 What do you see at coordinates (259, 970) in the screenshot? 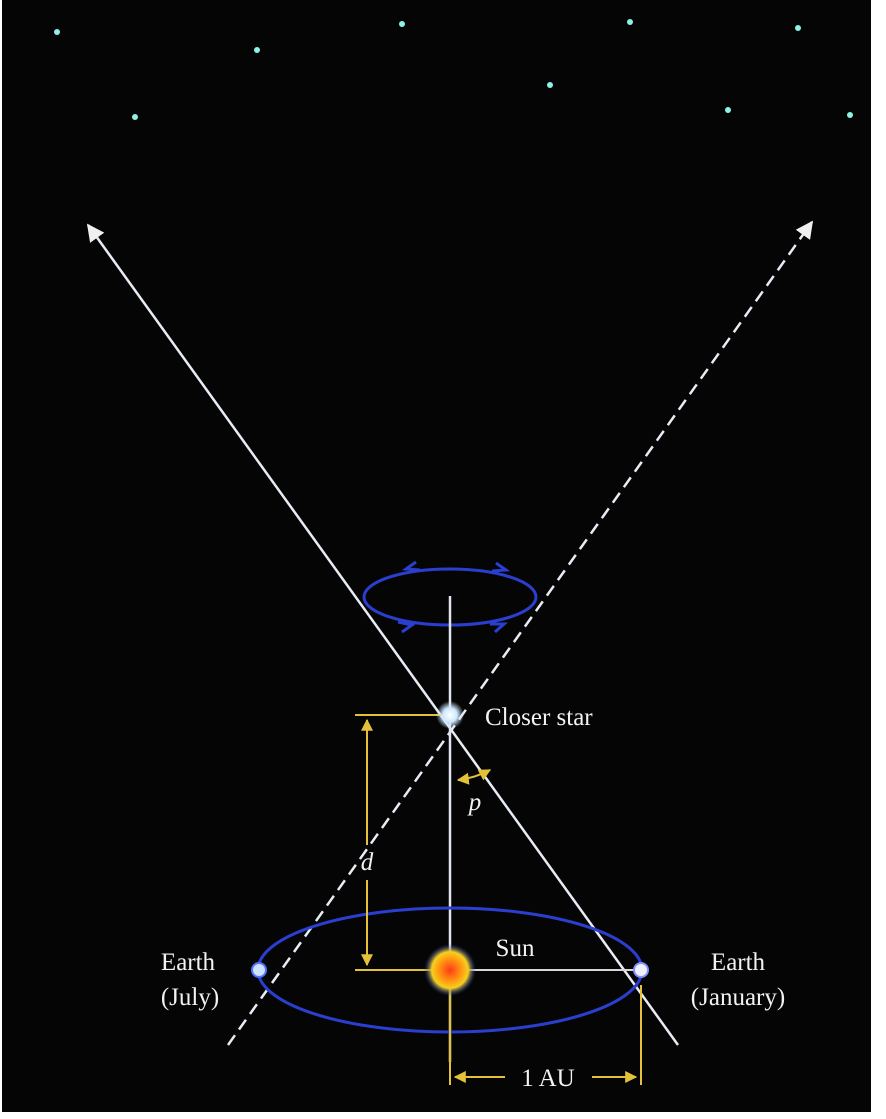
I see `earth-july` at bounding box center [259, 970].